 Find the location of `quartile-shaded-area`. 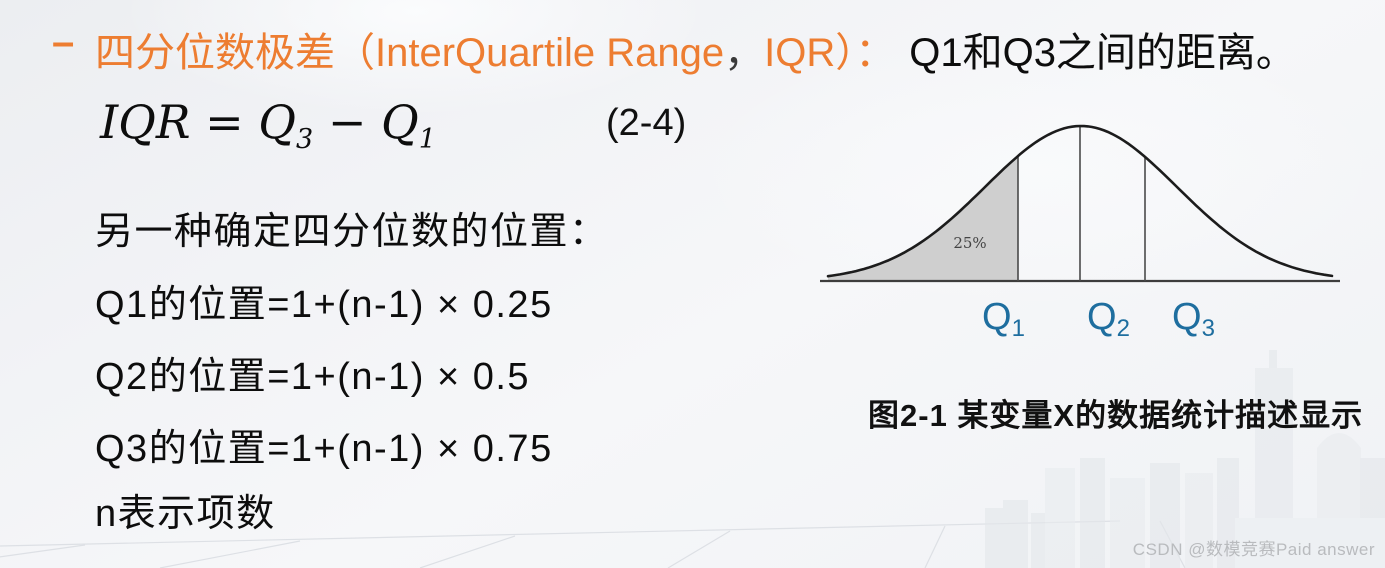

quartile-shaded-area is located at coordinates (923, 218).